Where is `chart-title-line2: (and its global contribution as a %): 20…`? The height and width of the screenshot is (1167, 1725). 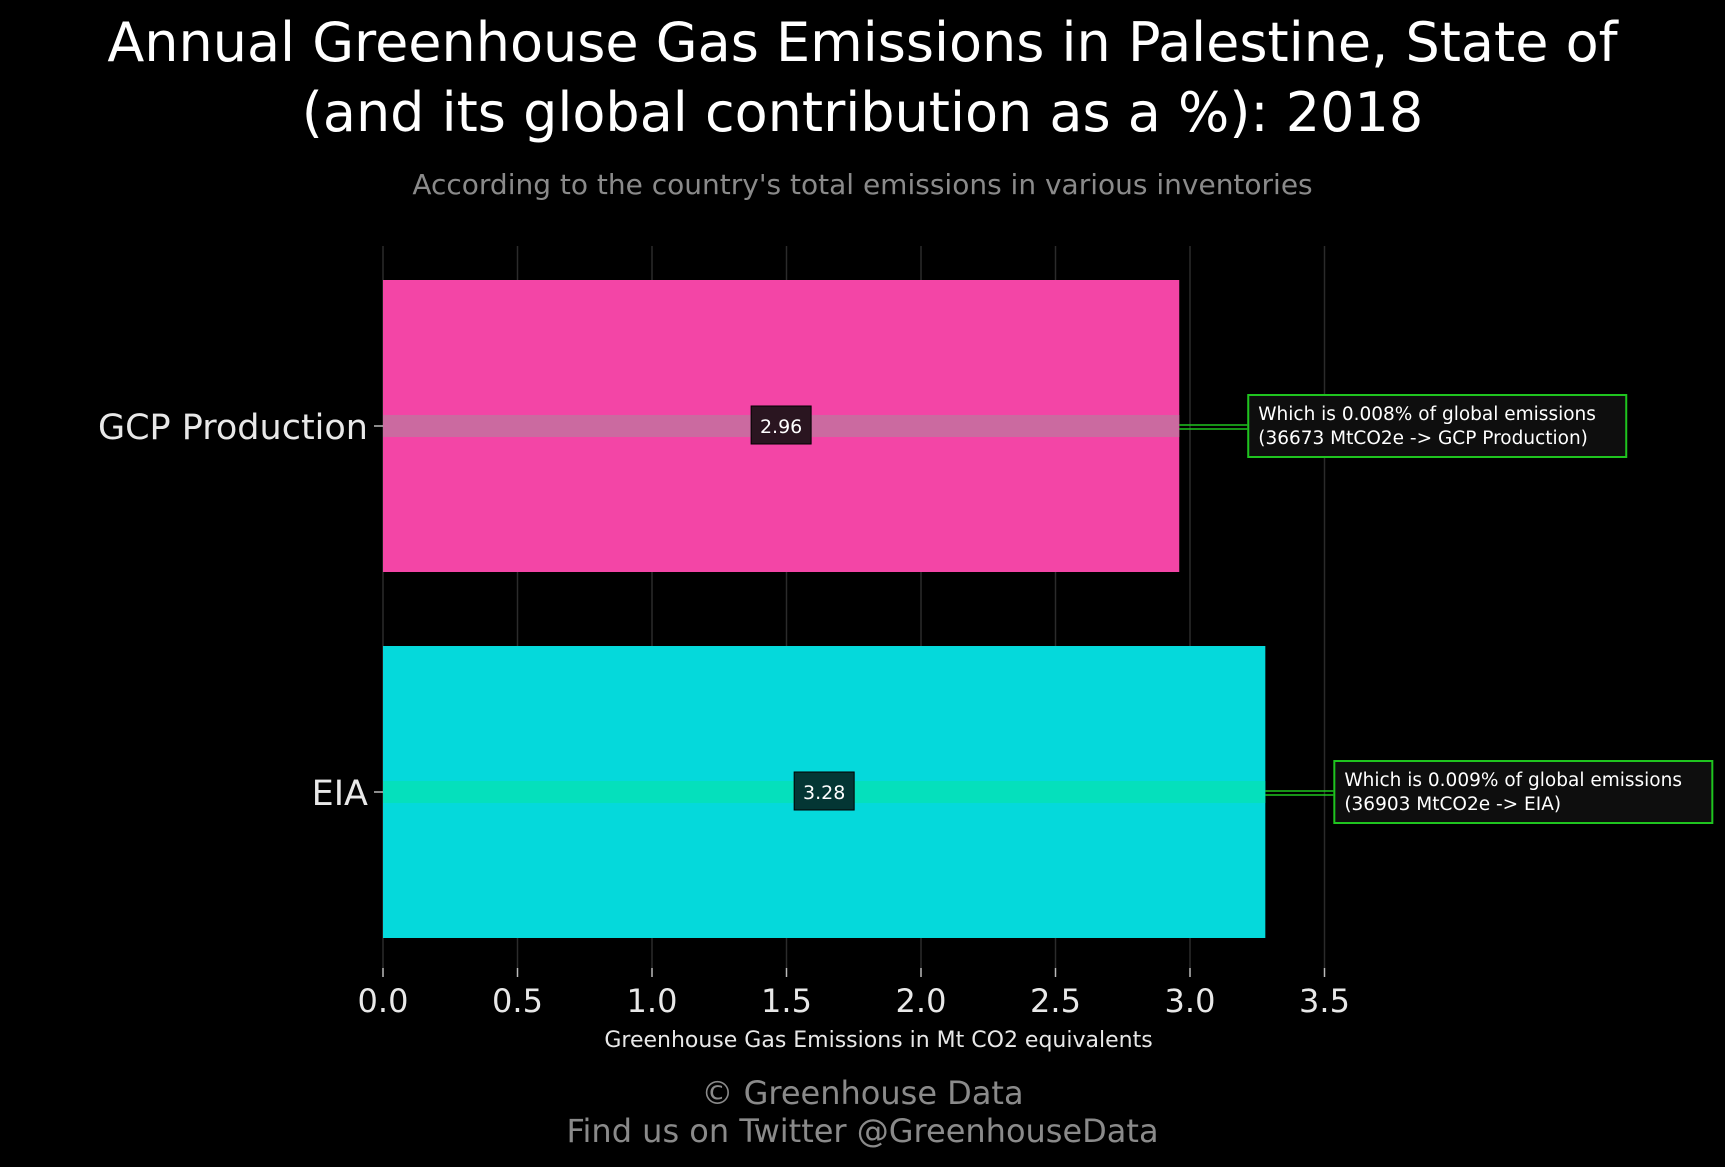 chart-title-line2: (and its global contribution as a %): 20… is located at coordinates (862, 112).